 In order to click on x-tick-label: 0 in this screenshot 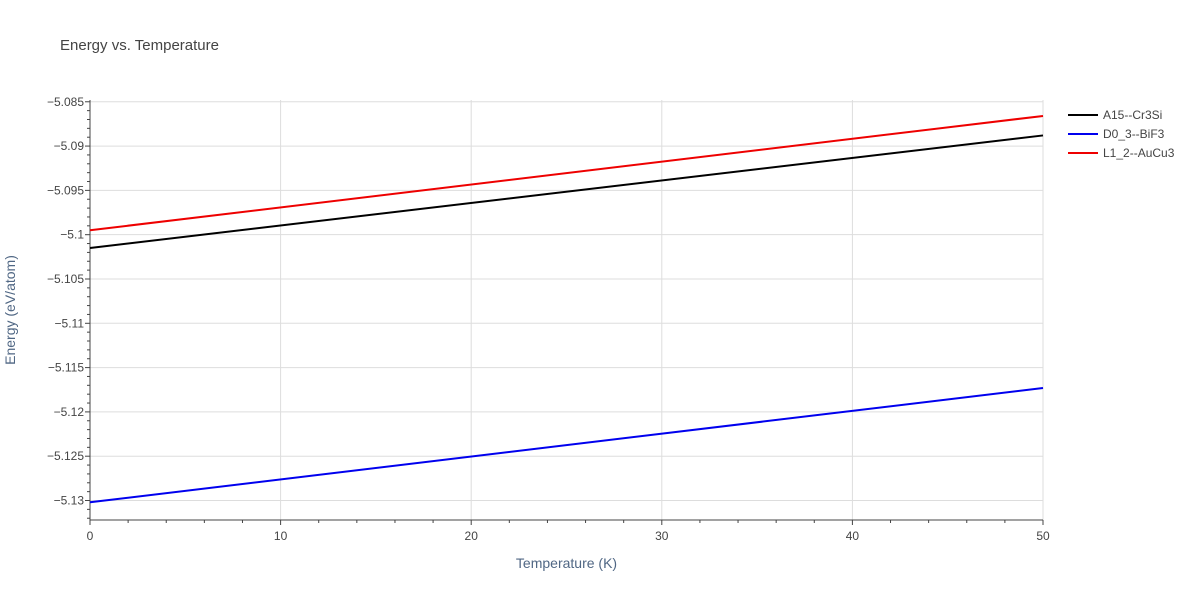, I will do `click(90, 536)`.